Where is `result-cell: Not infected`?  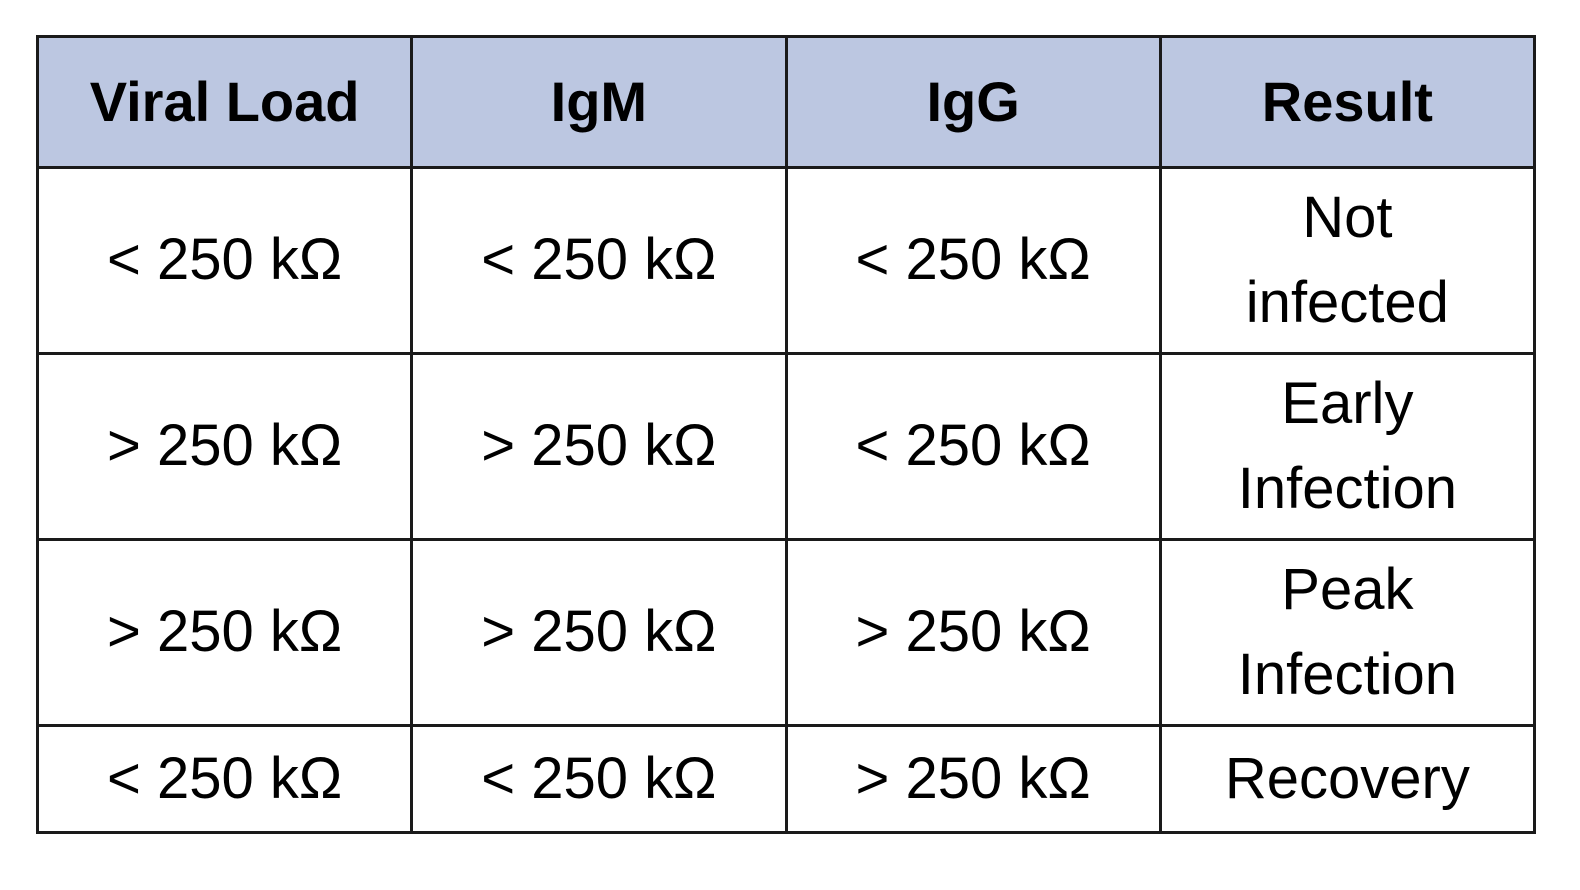
result-cell: Not infected is located at coordinates (1347, 260).